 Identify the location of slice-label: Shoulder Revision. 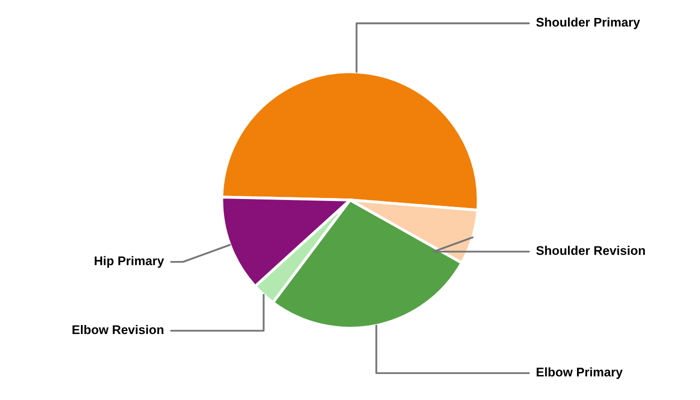
(590, 250).